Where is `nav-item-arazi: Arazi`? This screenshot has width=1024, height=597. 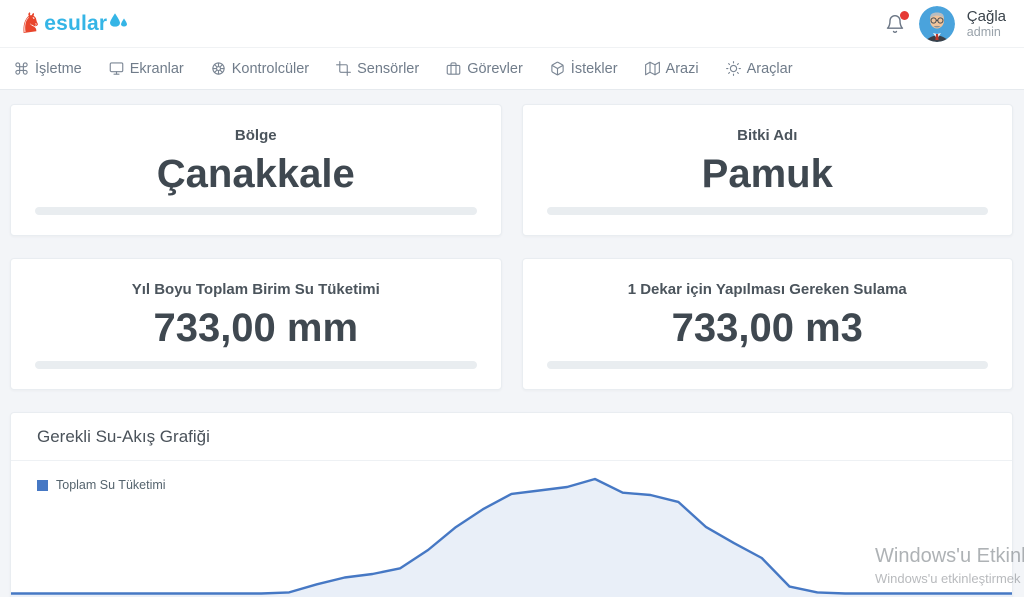 nav-item-arazi: Arazi is located at coordinates (671, 68).